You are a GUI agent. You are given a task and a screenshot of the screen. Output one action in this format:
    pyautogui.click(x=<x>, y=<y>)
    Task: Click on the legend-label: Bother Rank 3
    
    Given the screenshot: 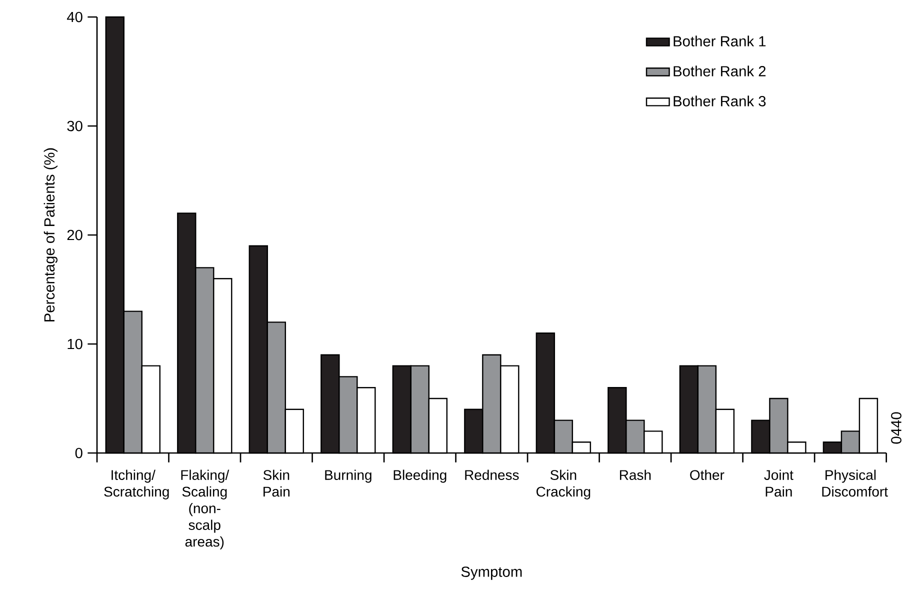 What is the action you would take?
    pyautogui.click(x=720, y=101)
    